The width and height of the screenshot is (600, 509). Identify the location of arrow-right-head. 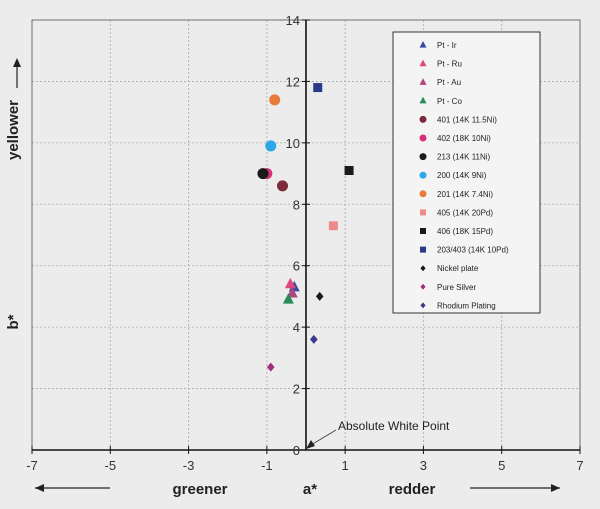
(555, 488).